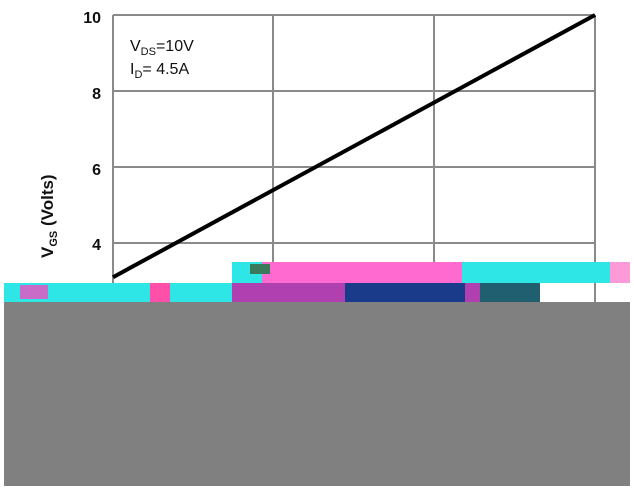 This screenshot has height=491, width=634. What do you see at coordinates (96, 170) in the screenshot?
I see `y-tick-label: 6` at bounding box center [96, 170].